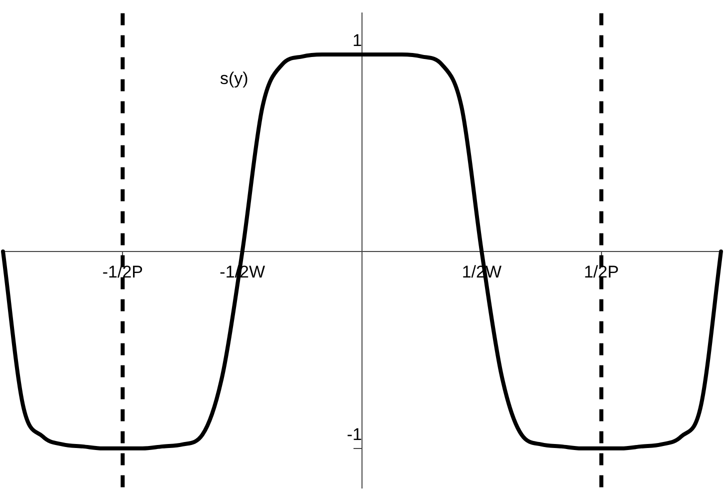  What do you see at coordinates (234, 78) in the screenshot?
I see `annotation: s(y)` at bounding box center [234, 78].